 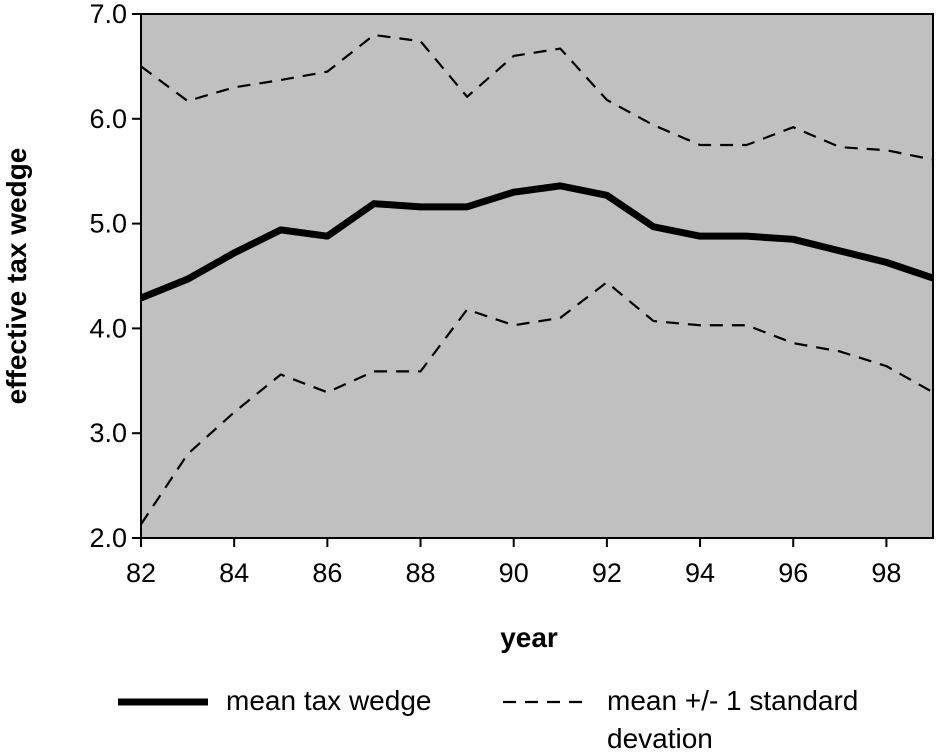 I want to click on series-mean-plus-1sd, so click(x=537, y=97).